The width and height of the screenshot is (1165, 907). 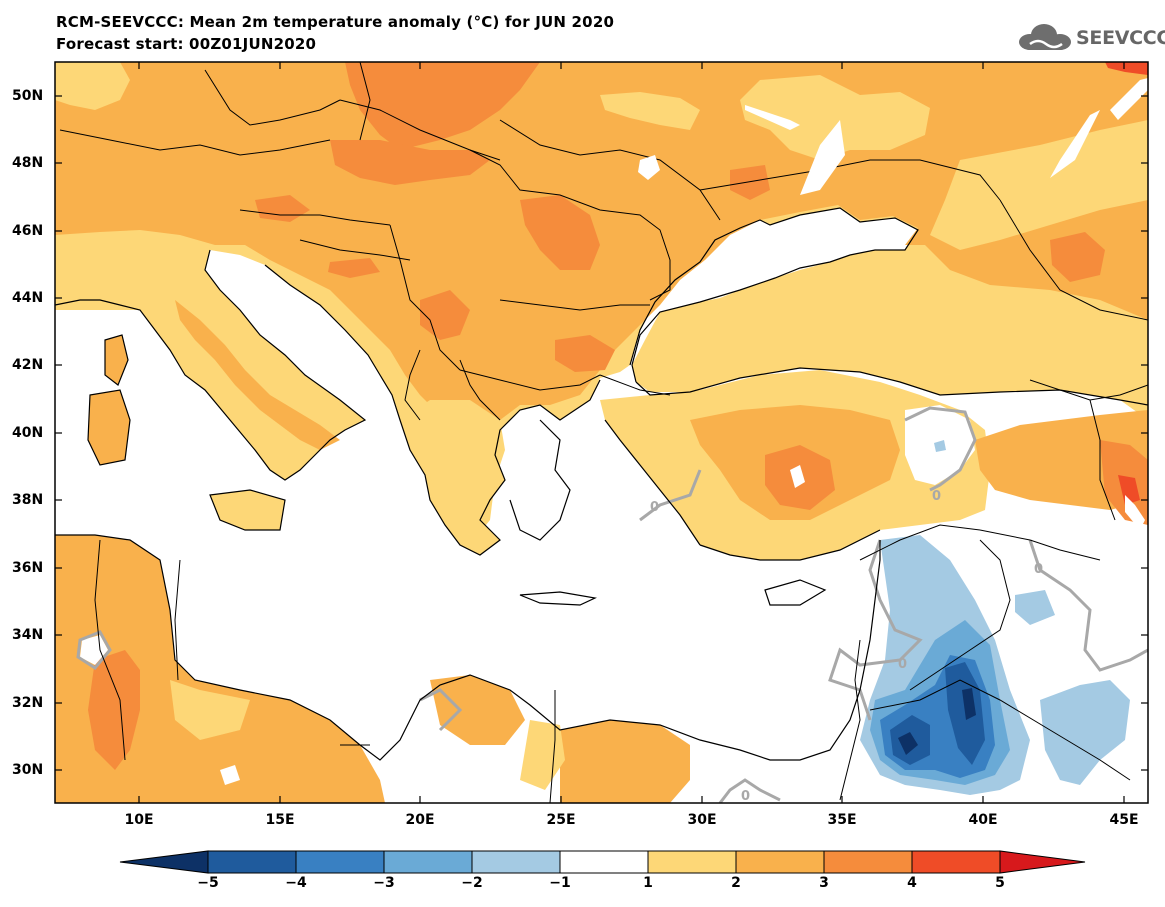 I want to click on colorbar-tick-label: 4, so click(x=912, y=883).